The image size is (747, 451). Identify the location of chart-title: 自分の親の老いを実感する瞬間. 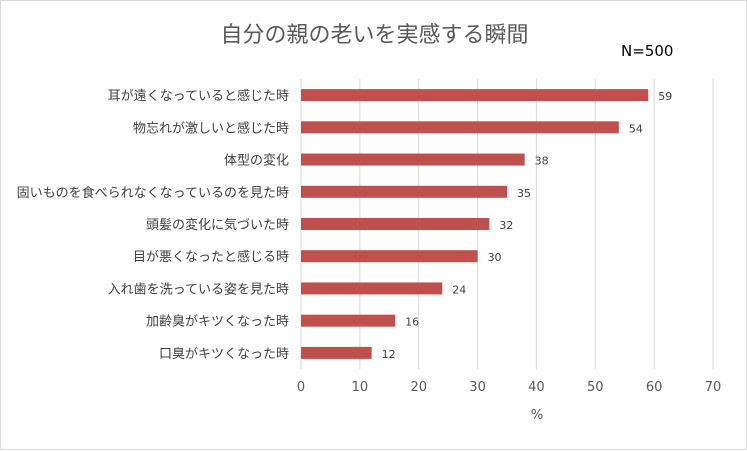
(374, 35).